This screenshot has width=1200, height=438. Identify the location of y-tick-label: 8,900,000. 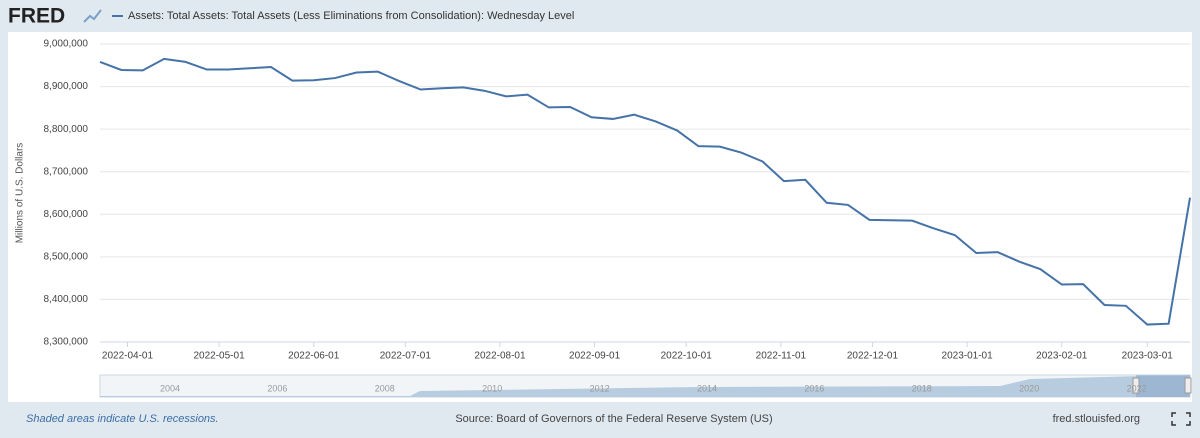
(66, 86).